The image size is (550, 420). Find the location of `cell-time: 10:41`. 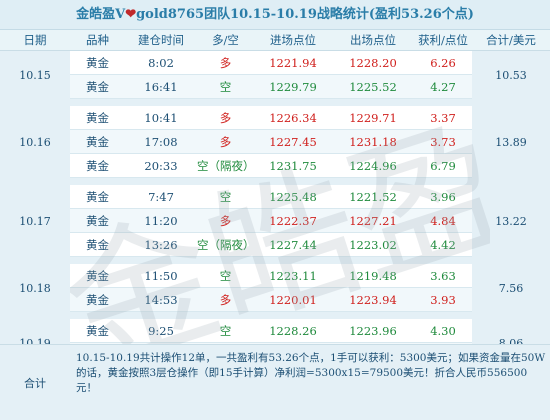

cell-time: 10:41 is located at coordinates (161, 118).